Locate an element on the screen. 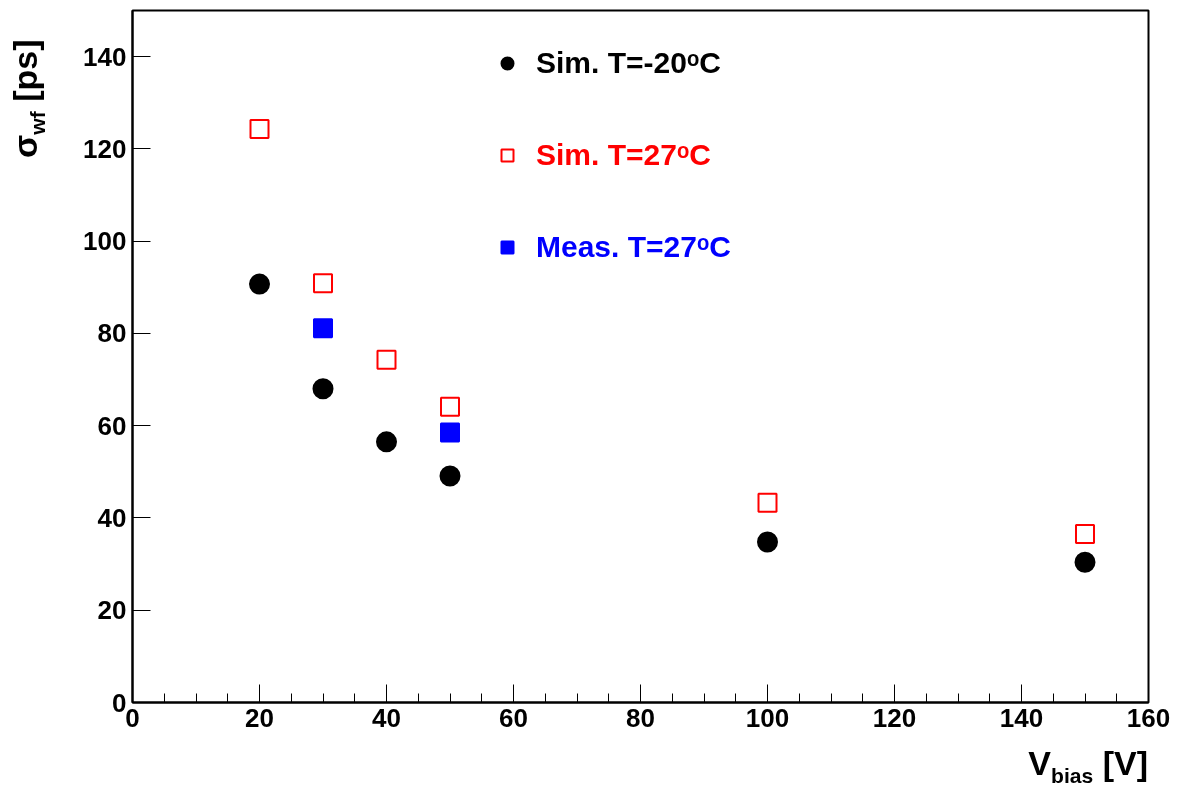 The height and width of the screenshot is (800, 1182). y-tick-label: 80 is located at coordinates (112, 333).